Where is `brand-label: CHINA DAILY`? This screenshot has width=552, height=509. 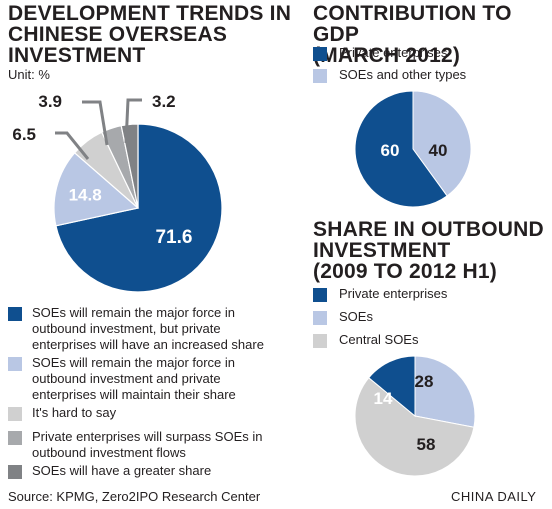
brand-label: CHINA DAILY is located at coordinates (494, 496).